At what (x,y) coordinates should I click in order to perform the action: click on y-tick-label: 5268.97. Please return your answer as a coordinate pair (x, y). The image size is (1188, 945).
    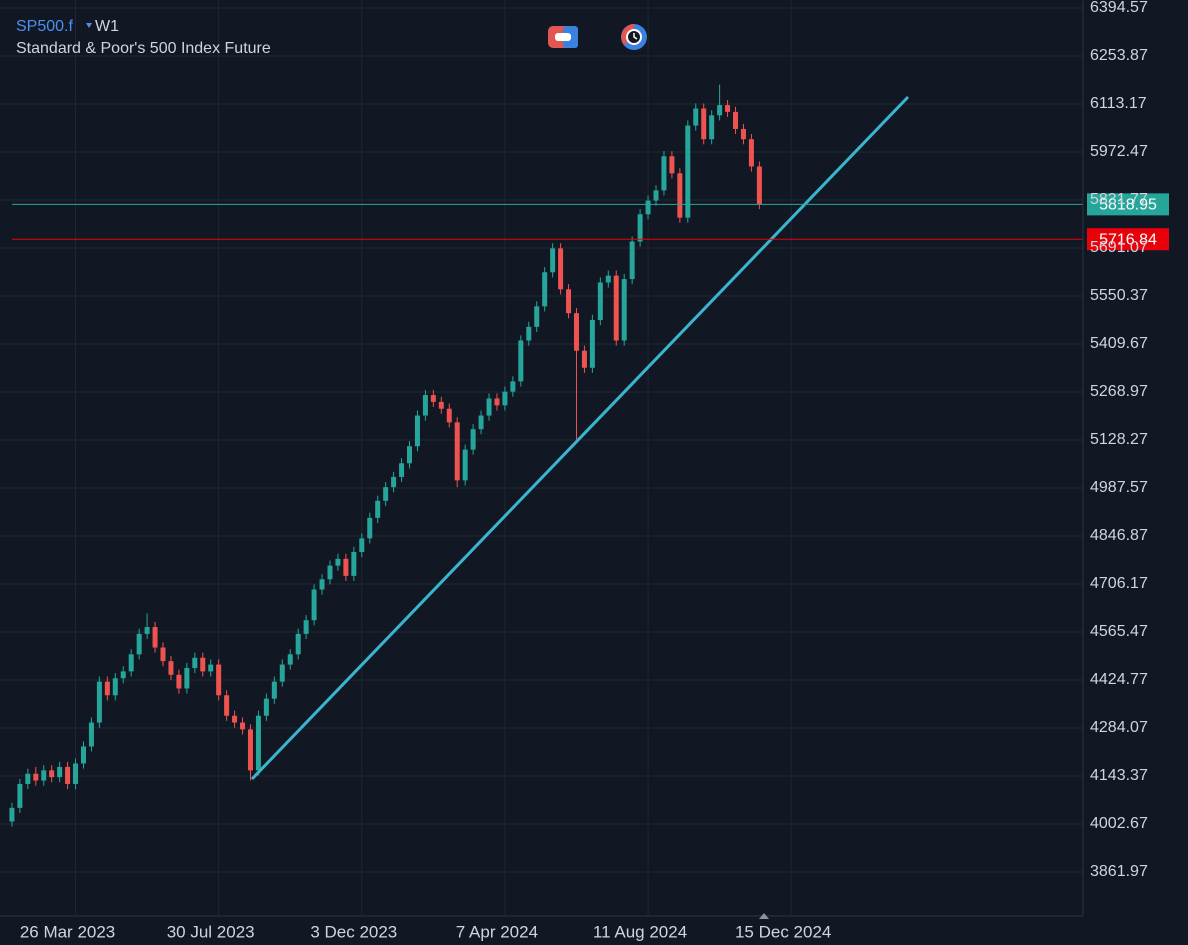
    Looking at the image, I should click on (1119, 391).